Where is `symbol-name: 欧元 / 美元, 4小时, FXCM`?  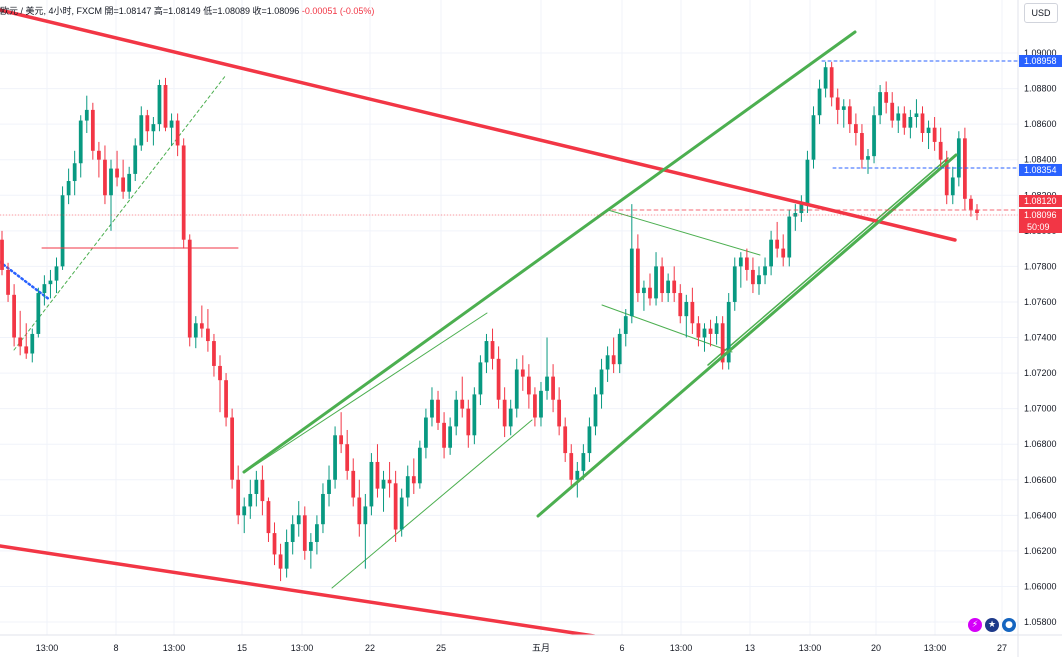 symbol-name: 欧元 / 美元, 4小时, FXCM is located at coordinates (51, 11).